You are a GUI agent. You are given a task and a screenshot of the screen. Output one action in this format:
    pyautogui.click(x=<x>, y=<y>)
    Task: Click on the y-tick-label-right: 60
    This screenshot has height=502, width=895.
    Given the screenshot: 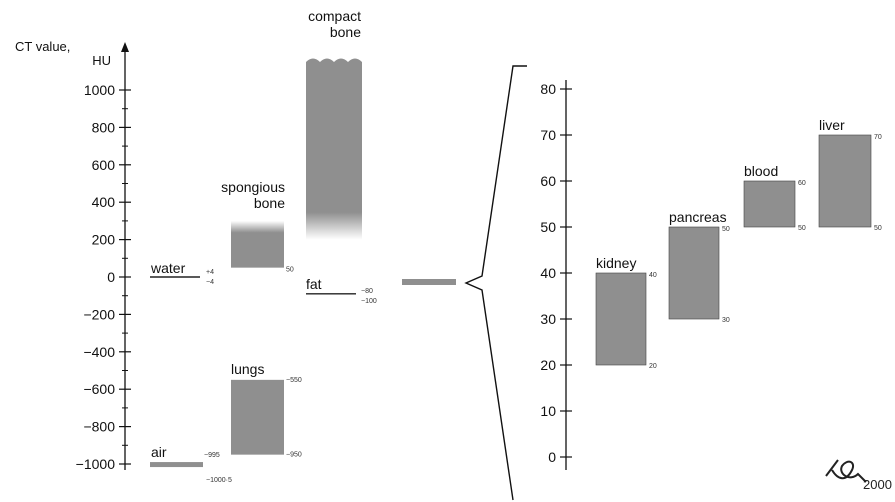 What is the action you would take?
    pyautogui.click(x=548, y=181)
    